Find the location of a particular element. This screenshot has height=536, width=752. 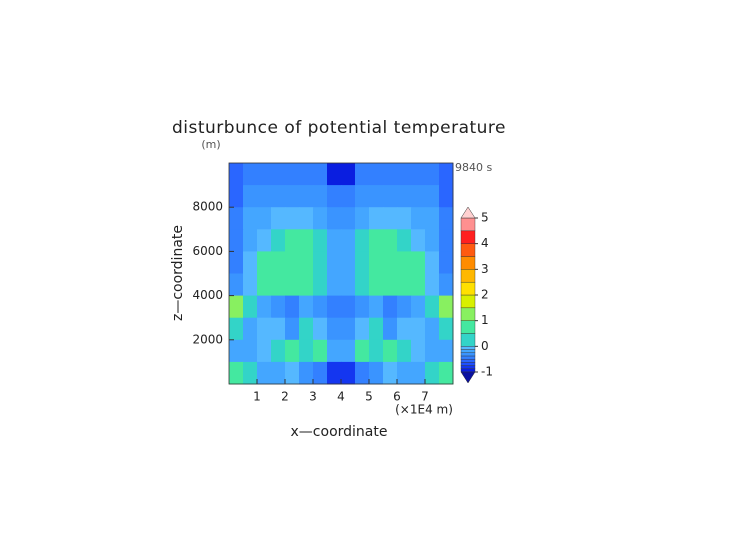

colorbar-tick-label: 1 is located at coordinates (485, 320).